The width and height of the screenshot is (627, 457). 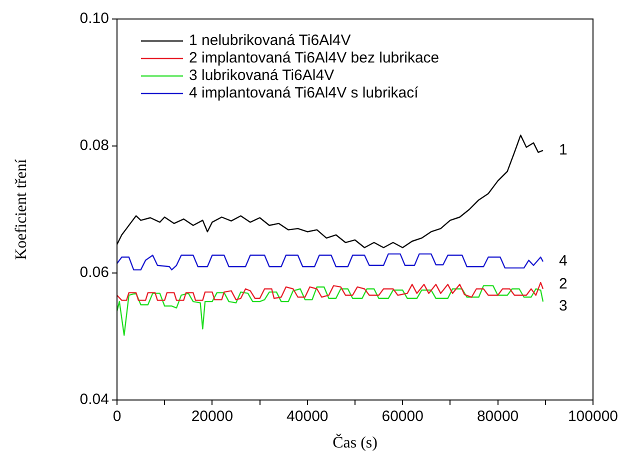 I want to click on x-tick-label: 40000, so click(x=307, y=417).